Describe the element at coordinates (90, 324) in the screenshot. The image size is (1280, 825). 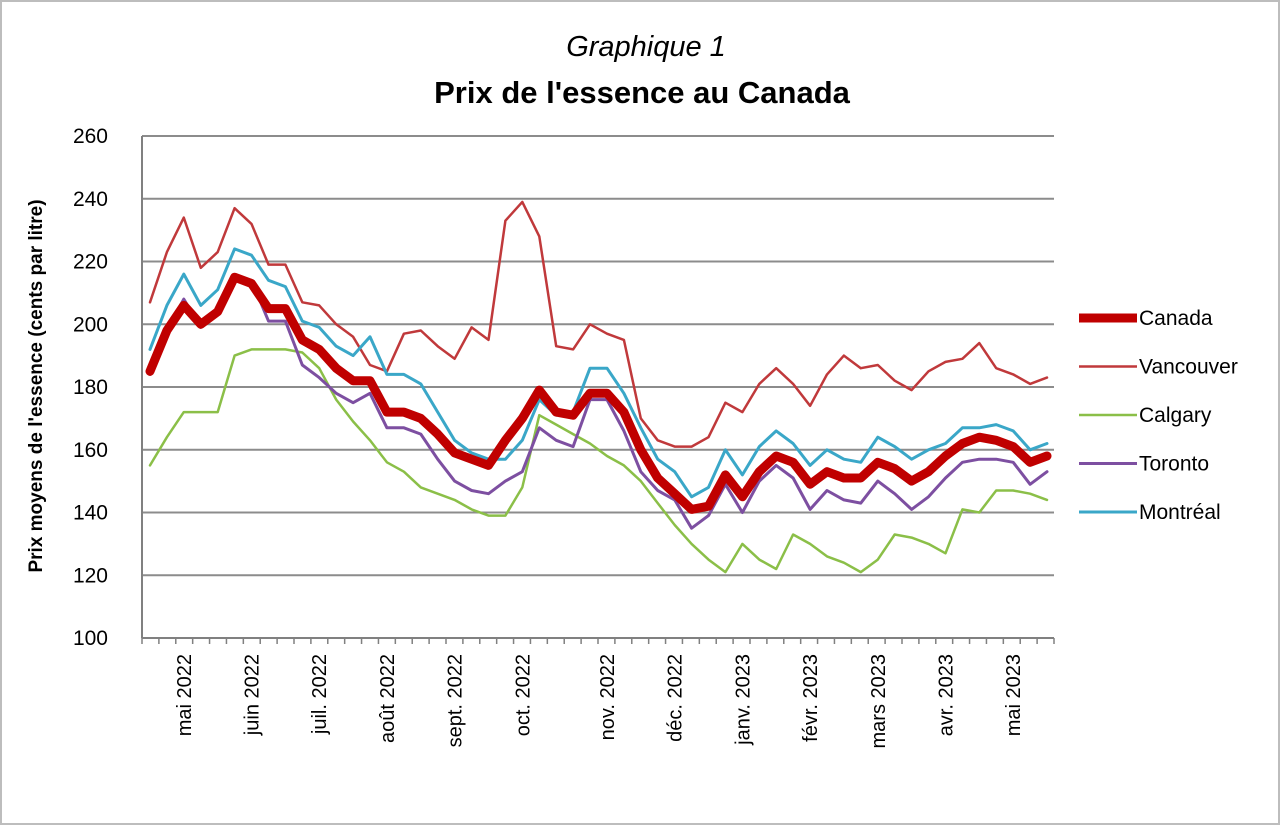
I see `y-tick-label: 200` at that location.